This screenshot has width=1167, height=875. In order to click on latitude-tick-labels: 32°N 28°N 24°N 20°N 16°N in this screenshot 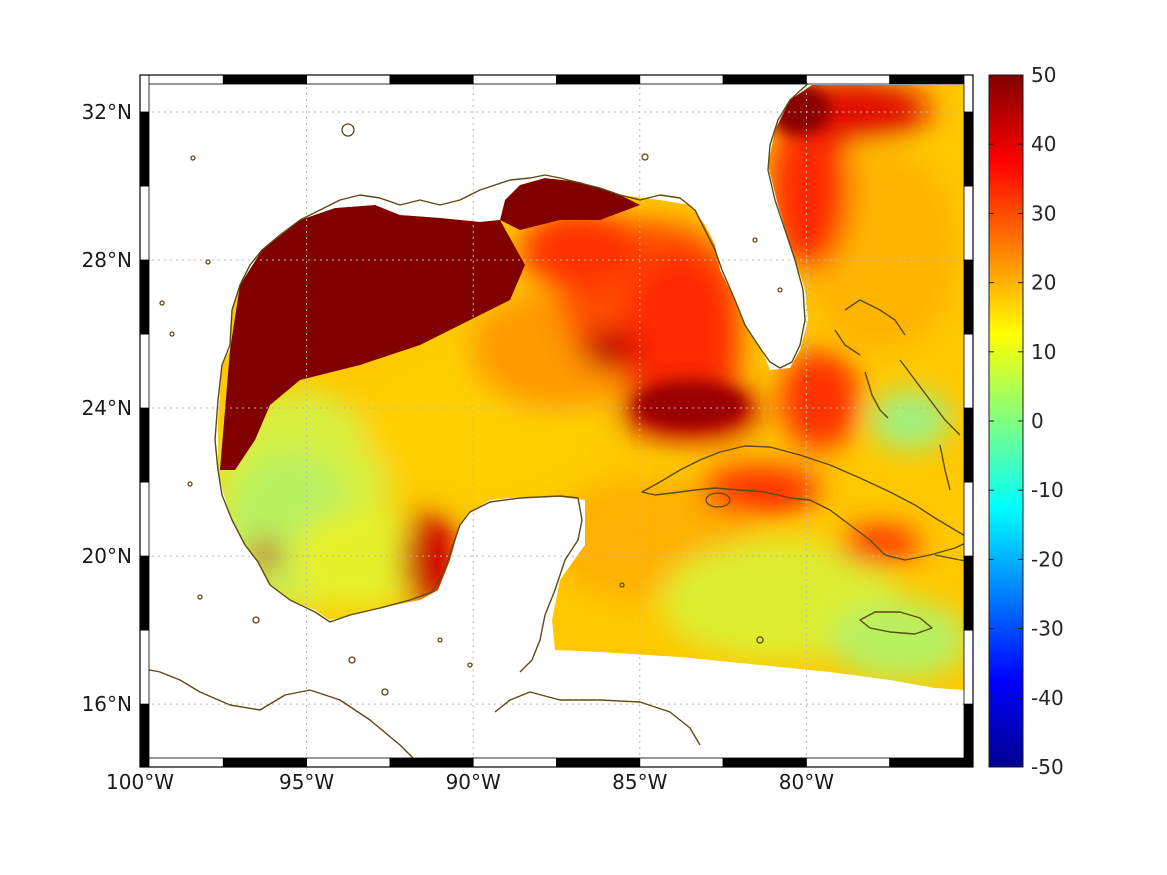, I will do `click(107, 408)`.